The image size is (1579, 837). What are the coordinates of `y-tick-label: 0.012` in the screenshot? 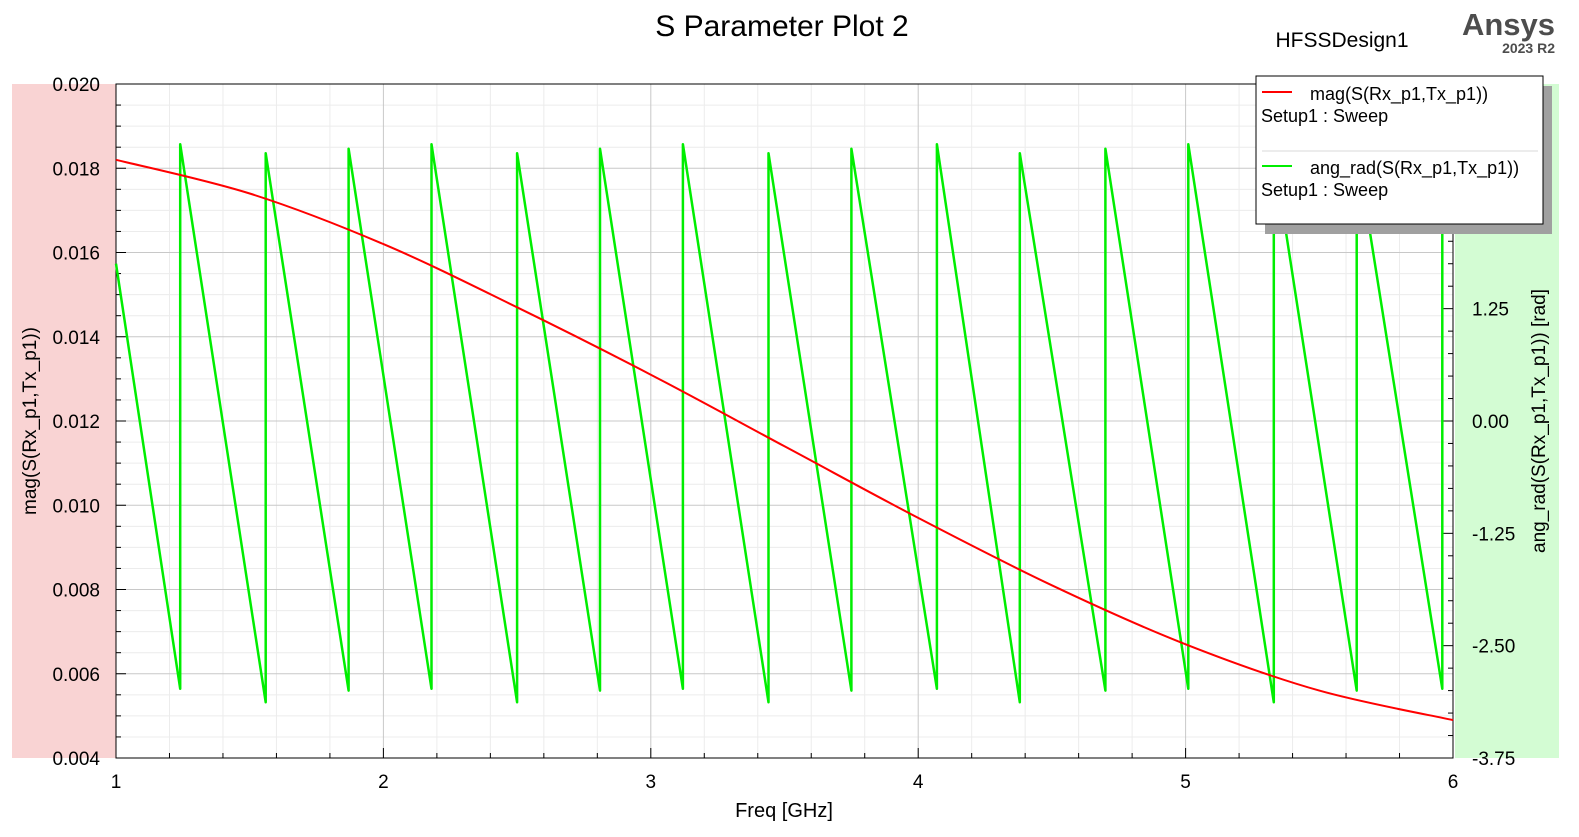 It's located at (76, 422).